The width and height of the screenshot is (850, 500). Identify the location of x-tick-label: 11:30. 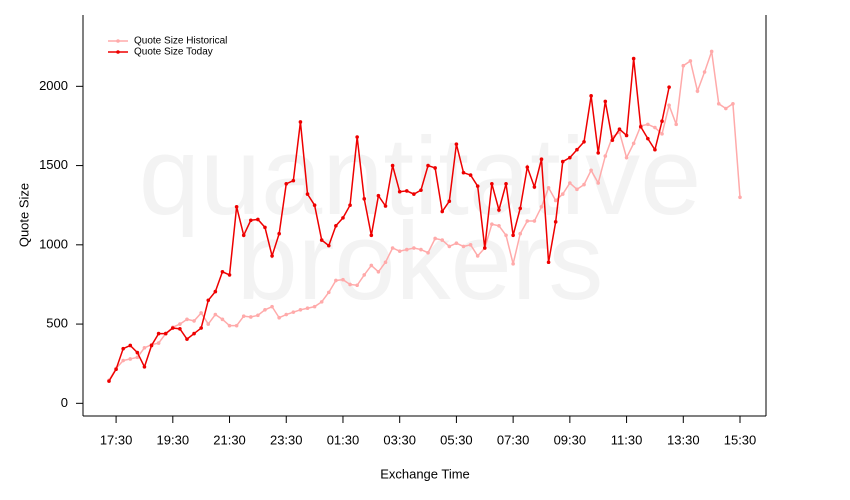
(627, 439).